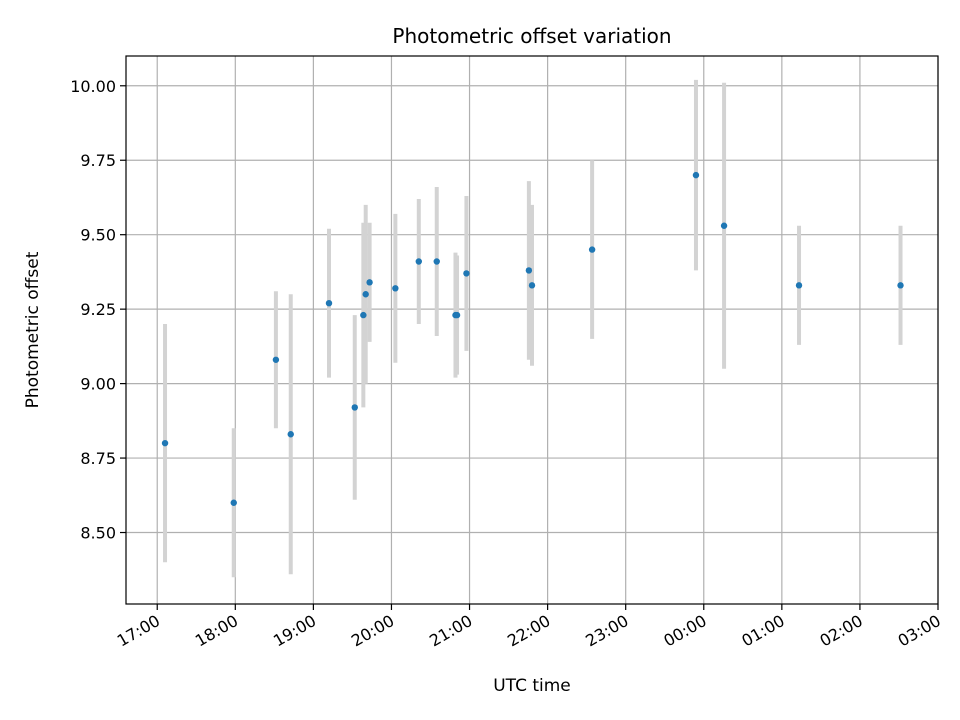 Image resolution: width=960 pixels, height=720 pixels. Describe the element at coordinates (372, 631) in the screenshot. I see `x-tick-label: 20:00` at that location.